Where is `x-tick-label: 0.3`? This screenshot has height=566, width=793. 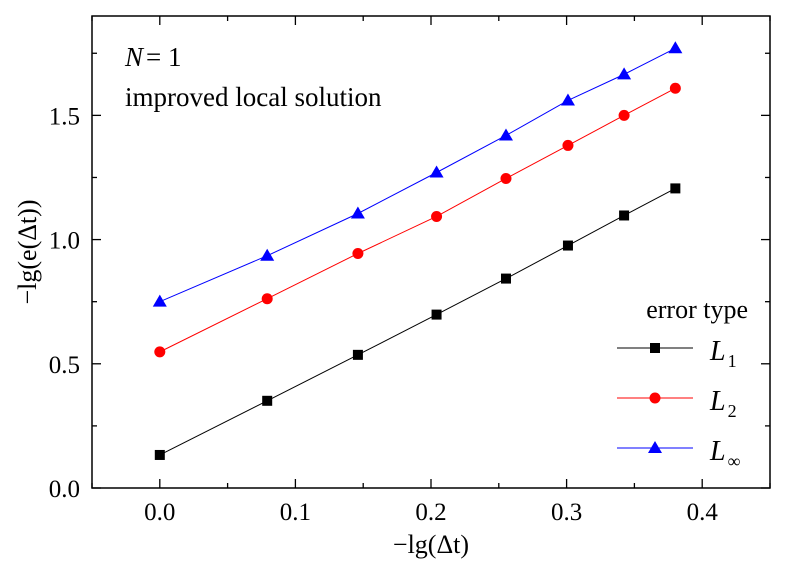
x-tick-label: 0.3 is located at coordinates (566, 512).